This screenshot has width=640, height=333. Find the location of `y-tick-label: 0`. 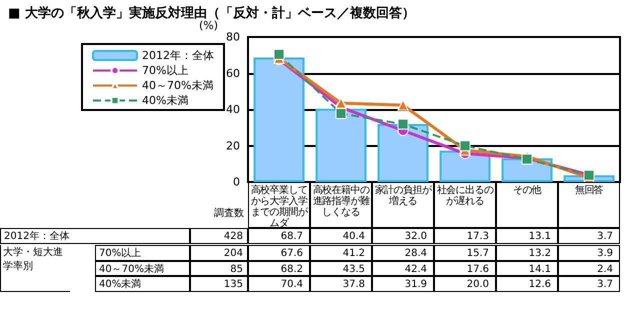

y-tick-label: 0 is located at coordinates (236, 182).